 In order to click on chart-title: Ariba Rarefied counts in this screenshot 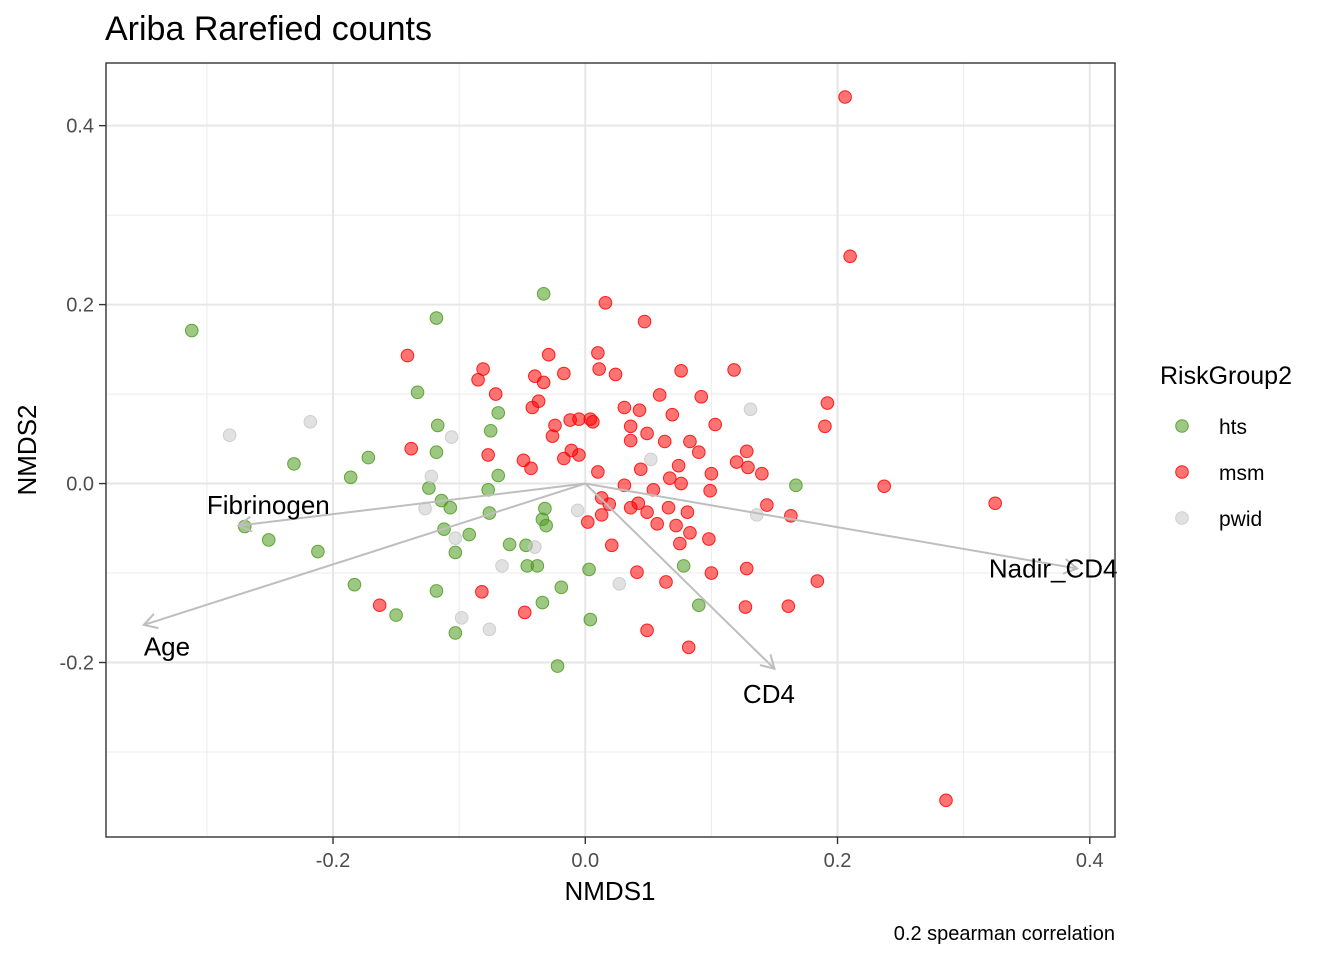, I will do `click(268, 29)`.